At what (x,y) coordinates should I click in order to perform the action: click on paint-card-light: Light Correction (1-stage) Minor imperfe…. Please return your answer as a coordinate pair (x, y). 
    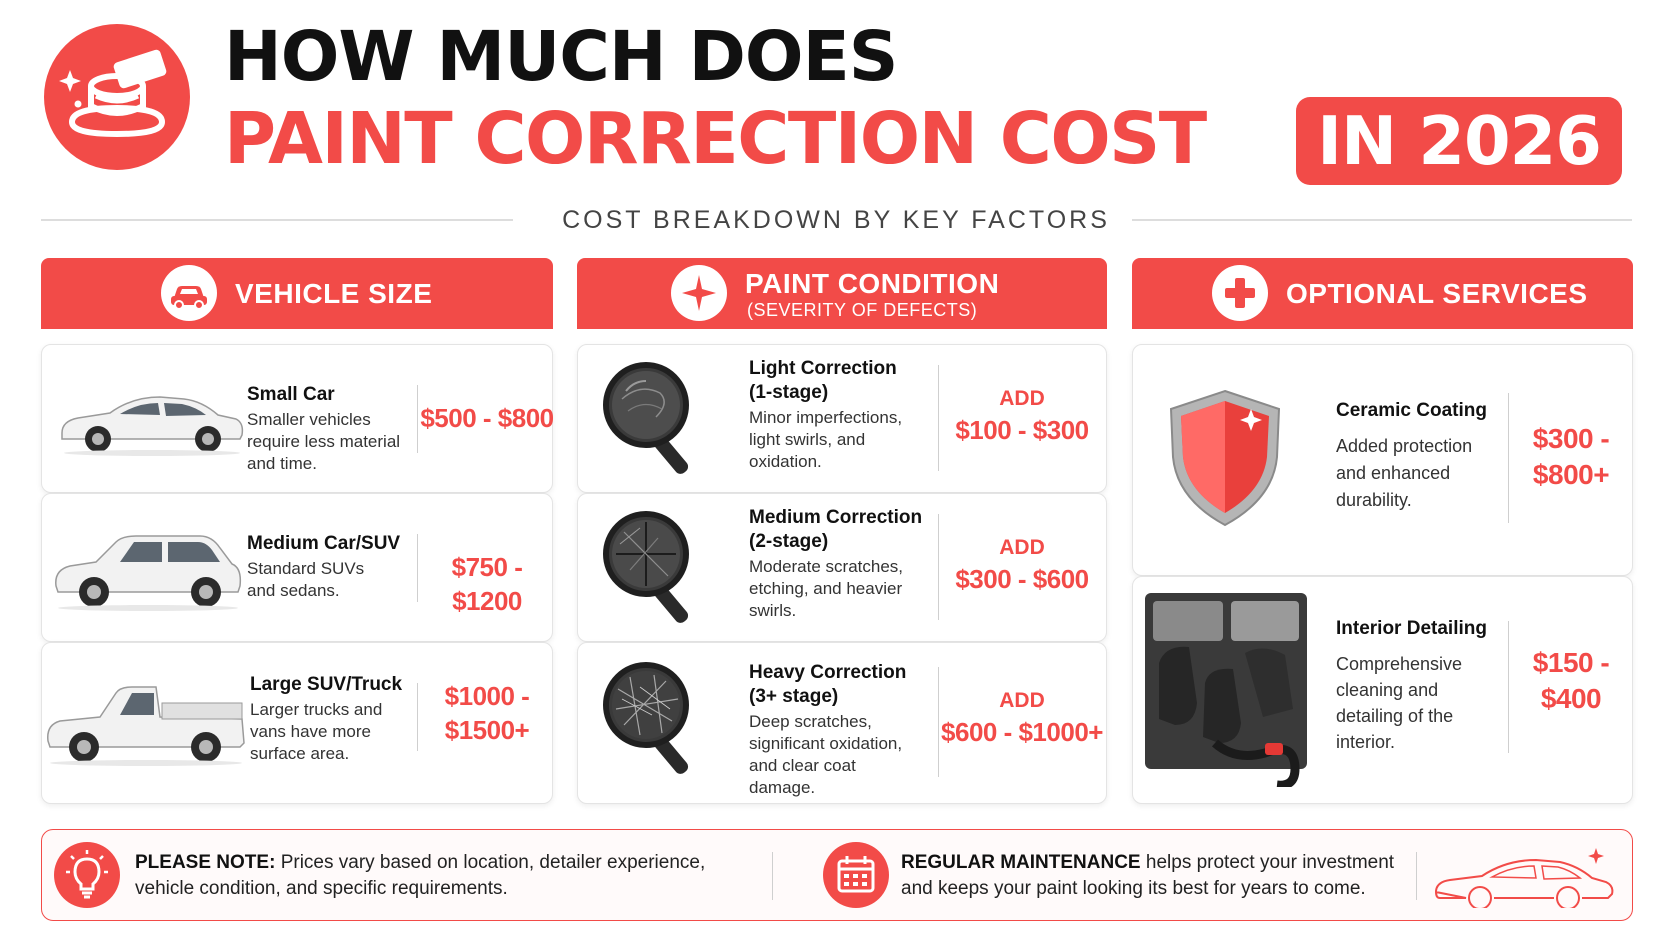
    Looking at the image, I should click on (842, 418).